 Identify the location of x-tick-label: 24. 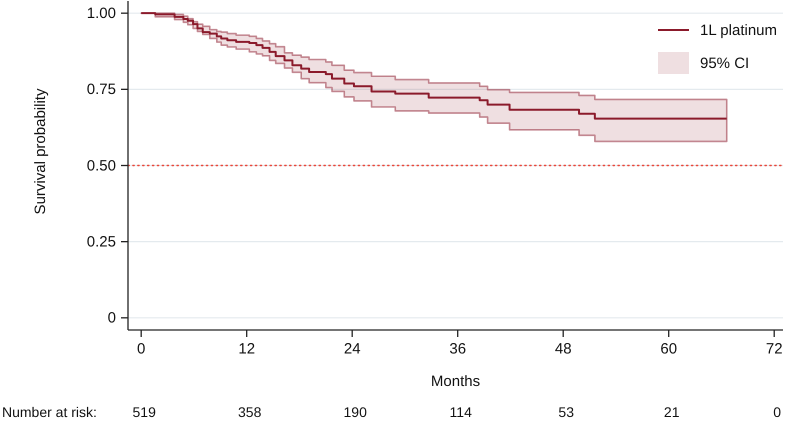
(352, 349).